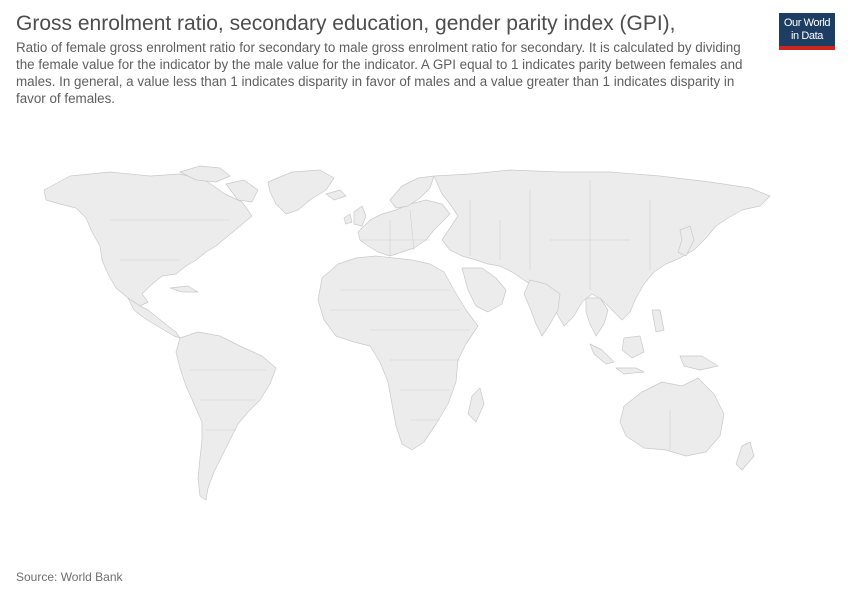  Describe the element at coordinates (226, 416) in the screenshot. I see `south-america` at that location.